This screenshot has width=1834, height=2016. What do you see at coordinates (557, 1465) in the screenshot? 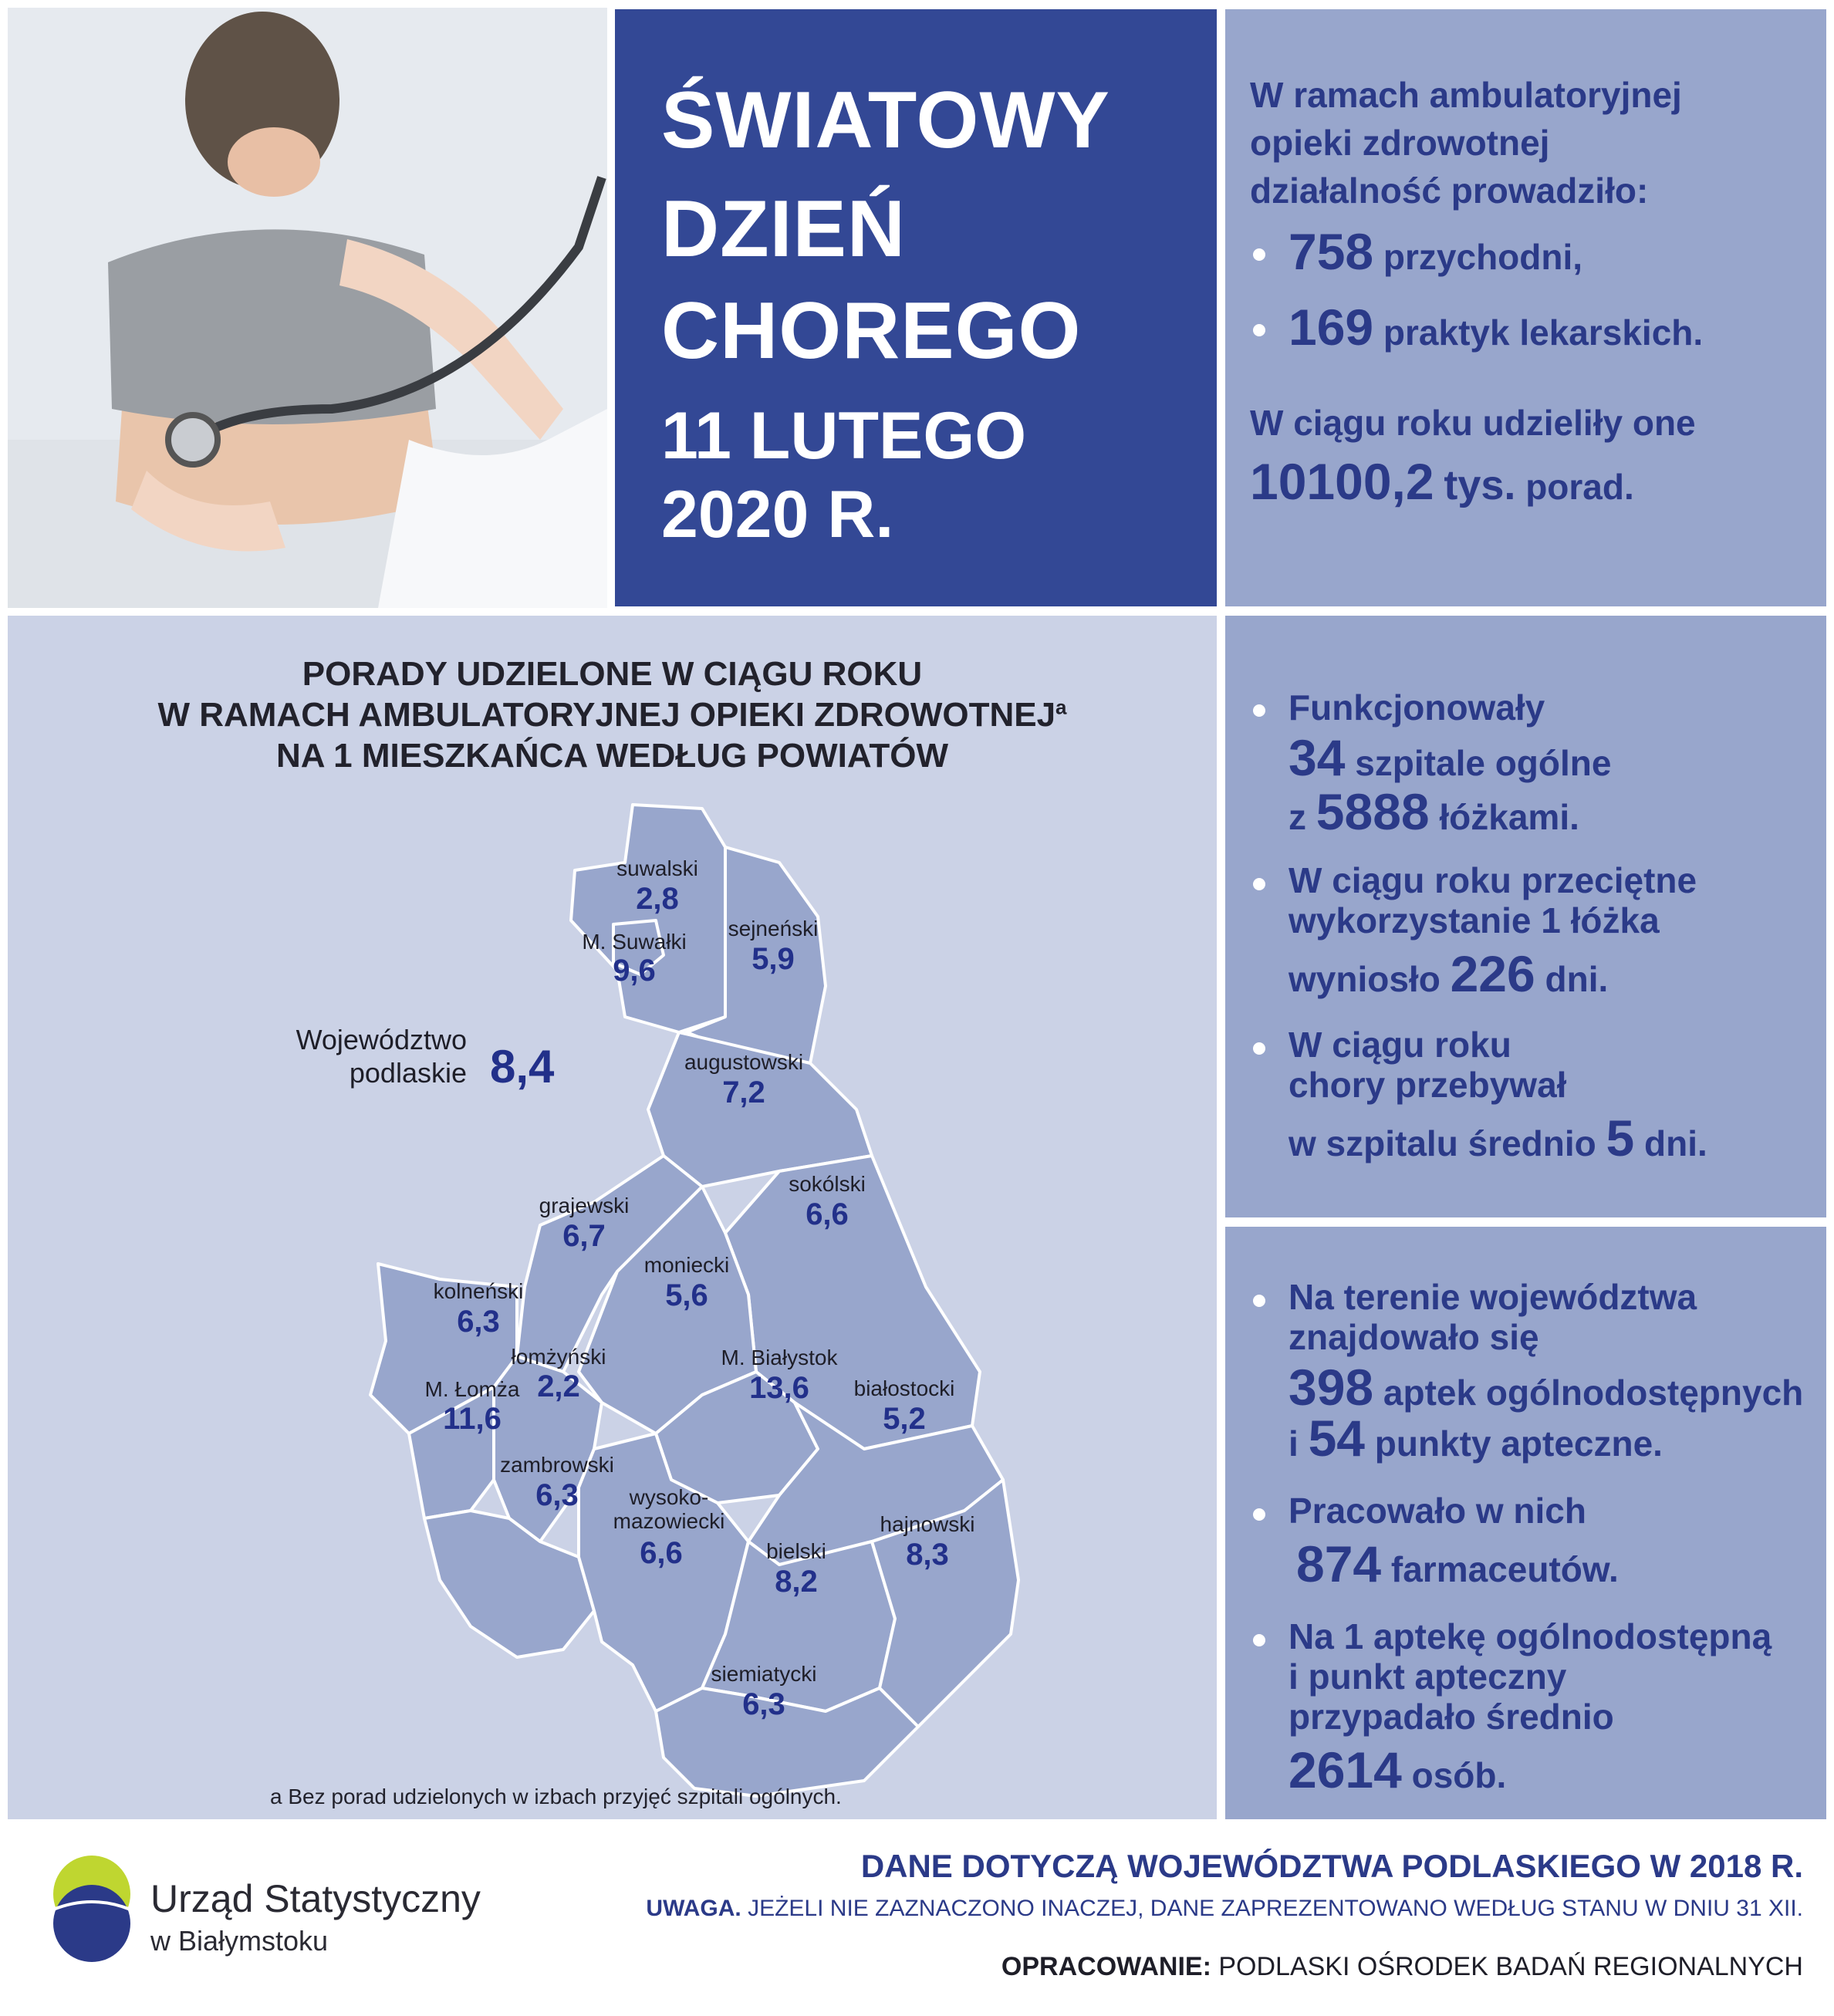
I see `district-name: zambrowski` at bounding box center [557, 1465].